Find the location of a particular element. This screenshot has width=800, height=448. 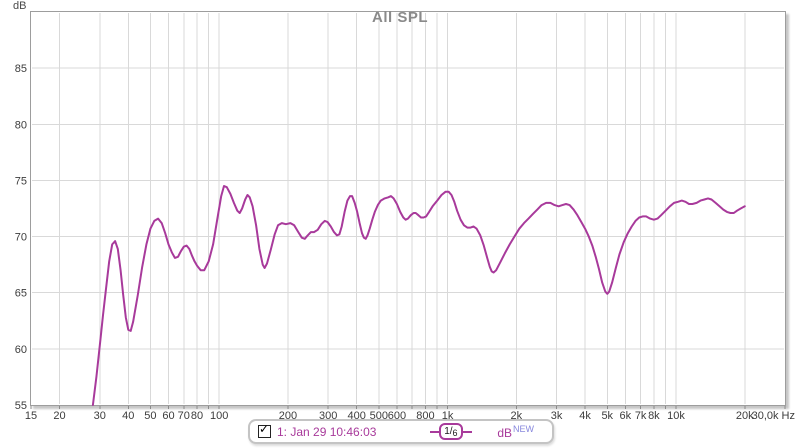

y-tick-label: 65 is located at coordinates (21, 294).